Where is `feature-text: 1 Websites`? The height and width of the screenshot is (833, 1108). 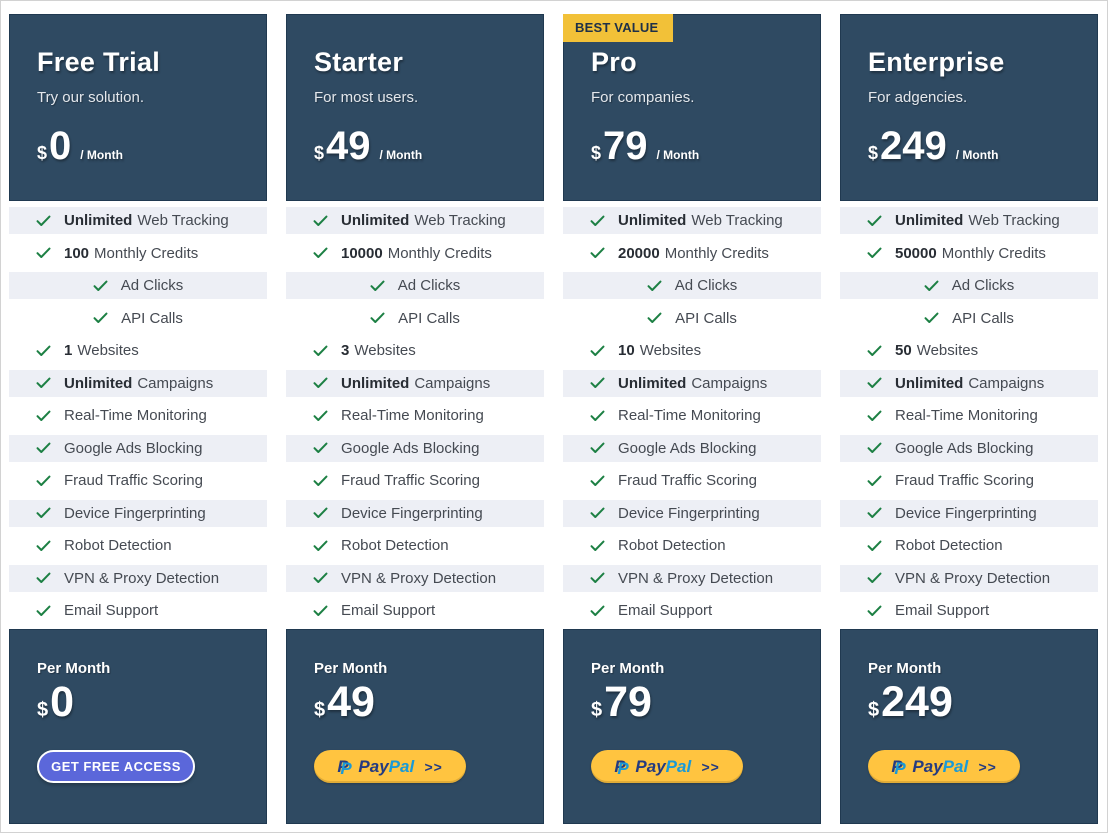 feature-text: 1 Websites is located at coordinates (101, 350).